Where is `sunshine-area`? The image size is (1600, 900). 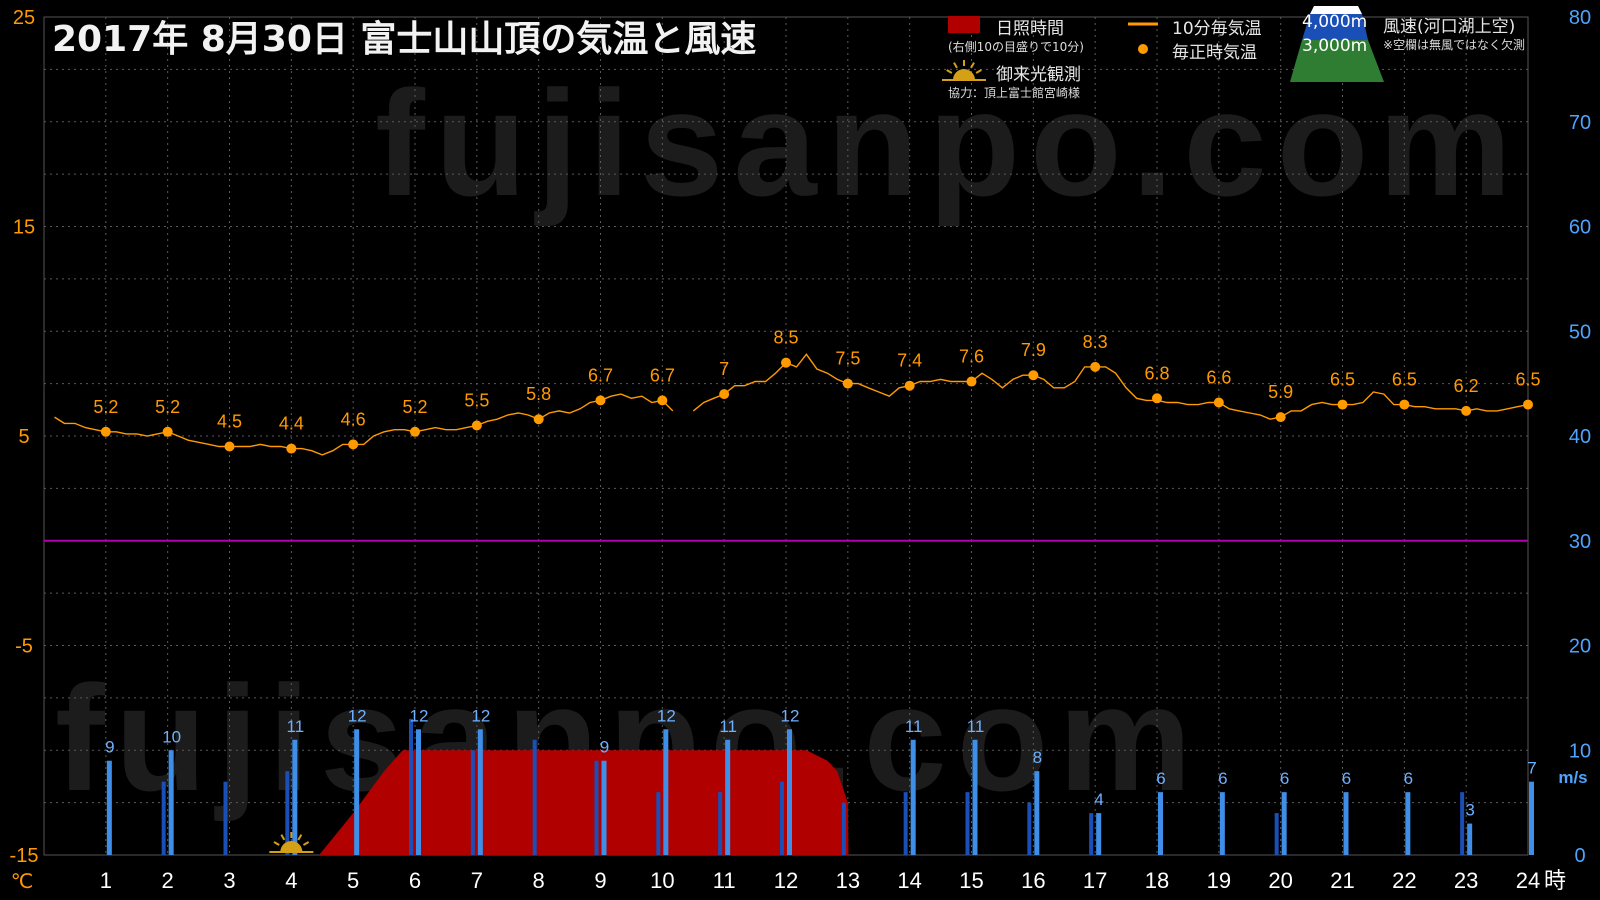 sunshine-area is located at coordinates (584, 802).